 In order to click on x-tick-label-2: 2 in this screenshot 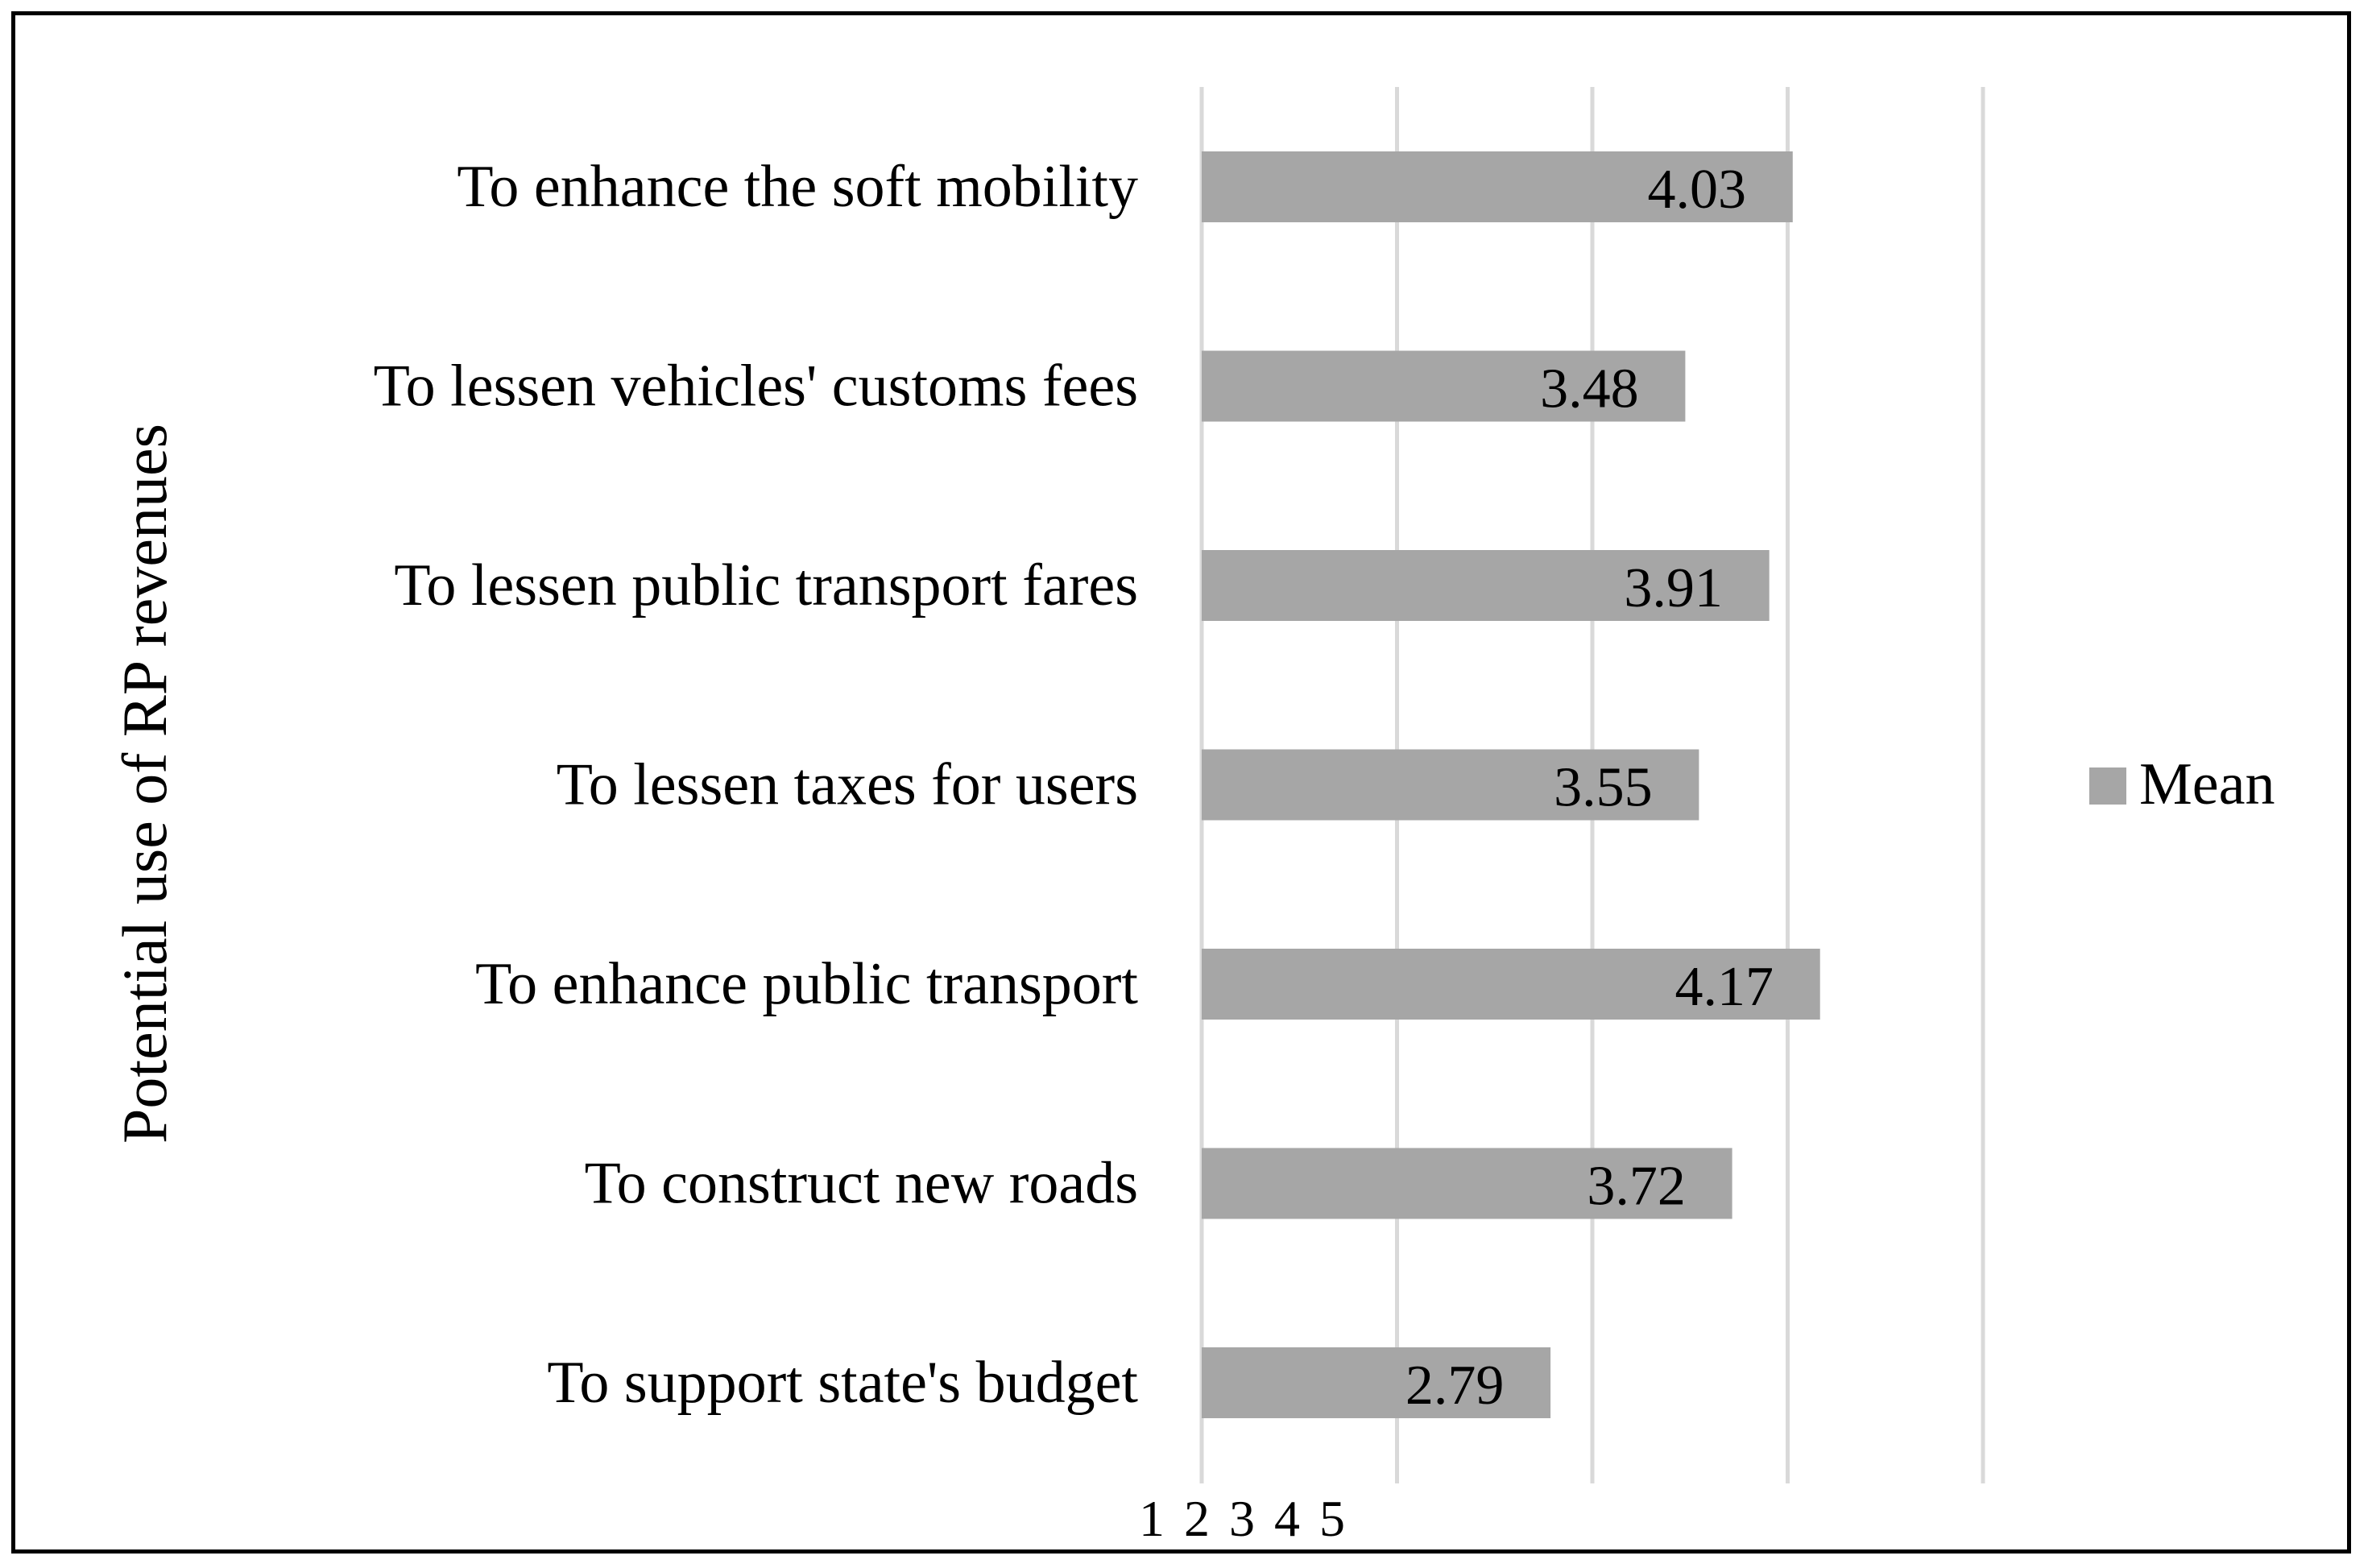, I will do `click(1197, 1518)`.